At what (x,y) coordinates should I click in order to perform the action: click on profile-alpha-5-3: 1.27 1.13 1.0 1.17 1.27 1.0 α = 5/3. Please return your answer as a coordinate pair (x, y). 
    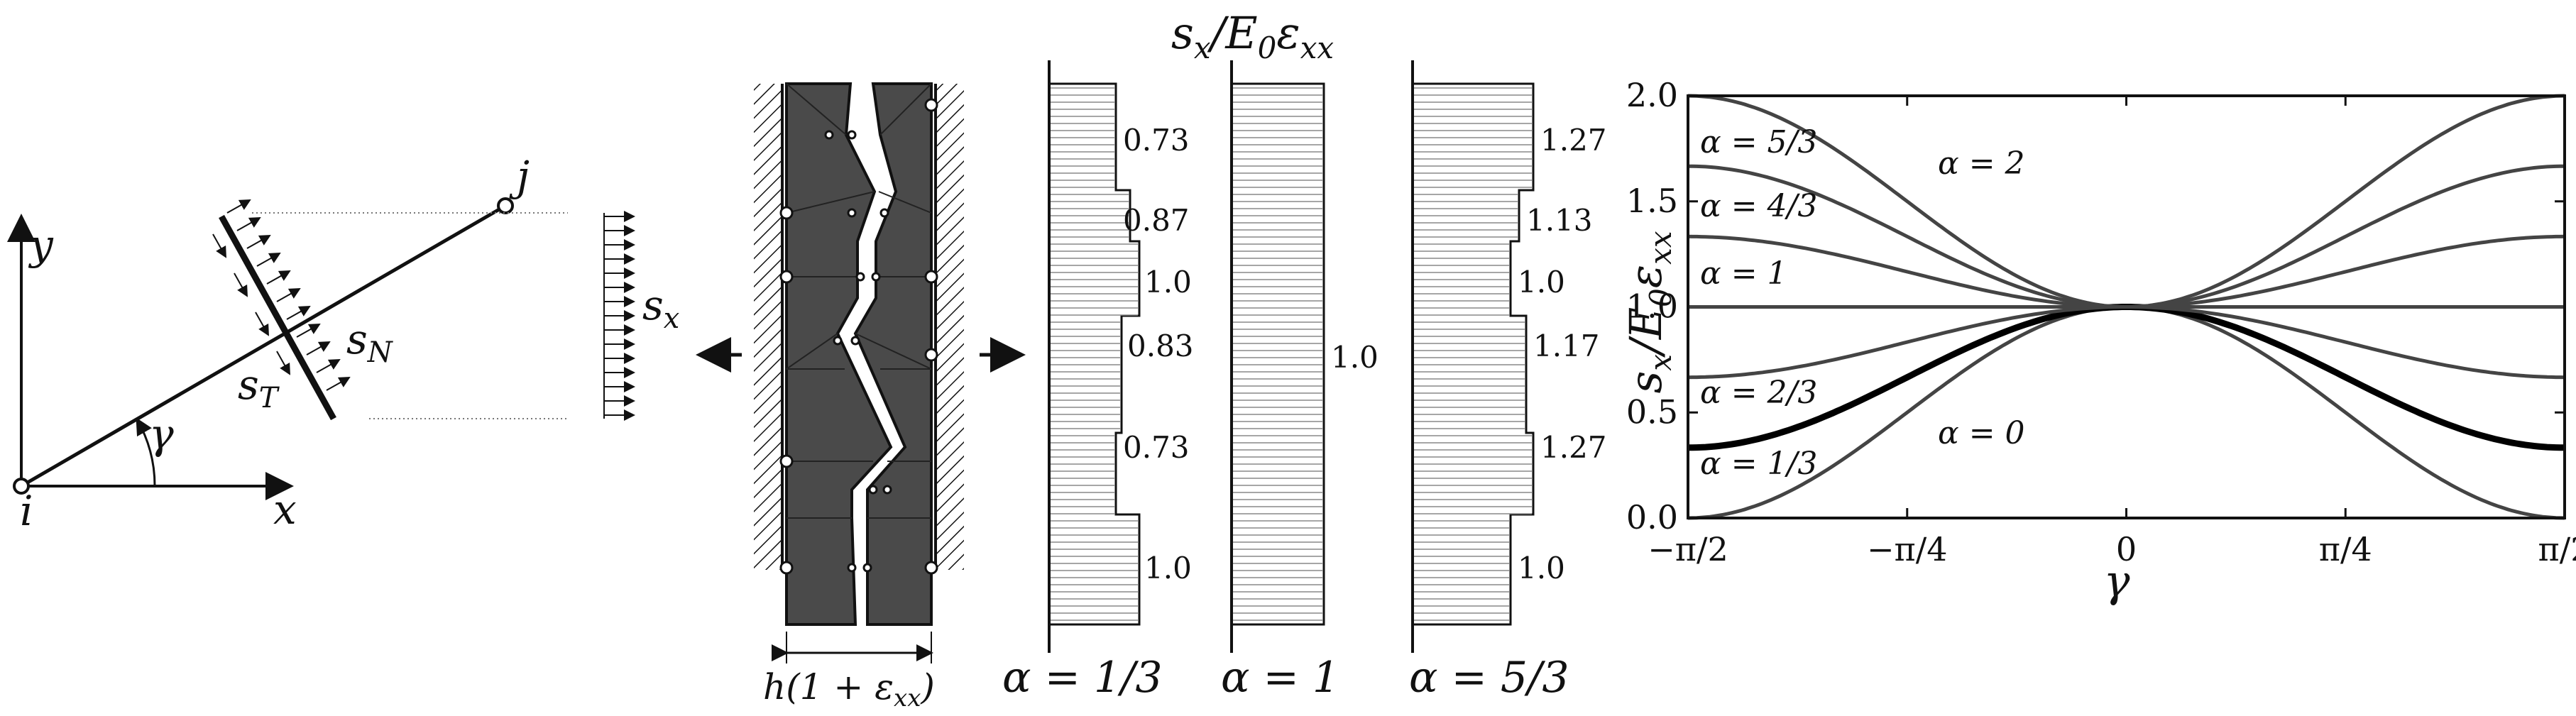
    Looking at the image, I should click on (1508, 382).